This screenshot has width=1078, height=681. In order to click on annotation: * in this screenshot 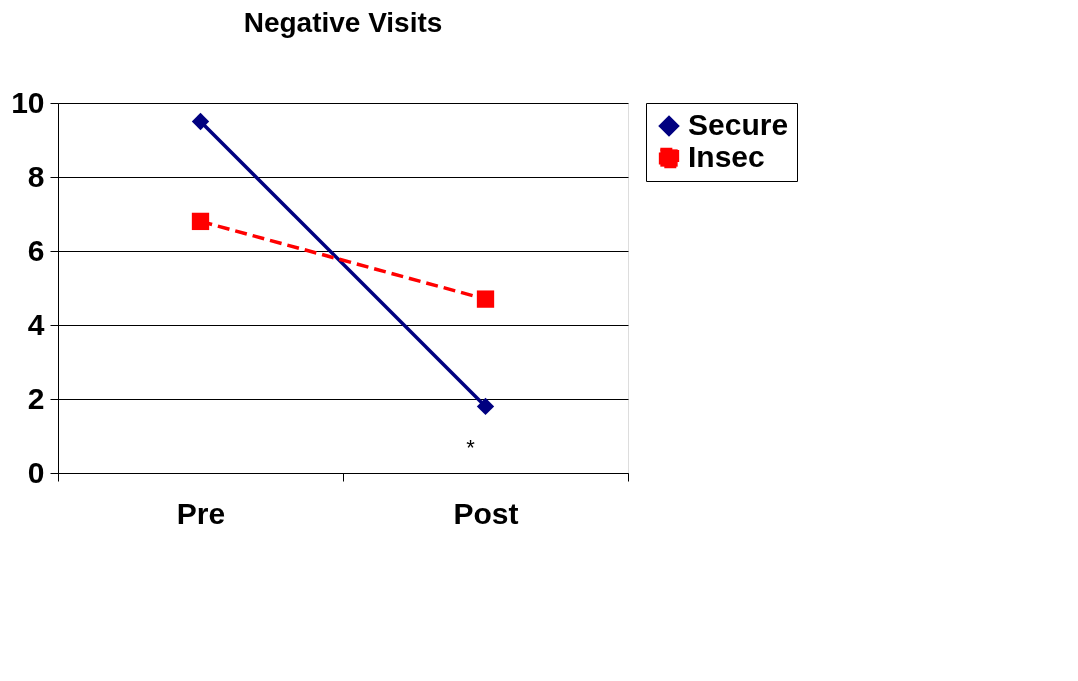, I will do `click(471, 447)`.